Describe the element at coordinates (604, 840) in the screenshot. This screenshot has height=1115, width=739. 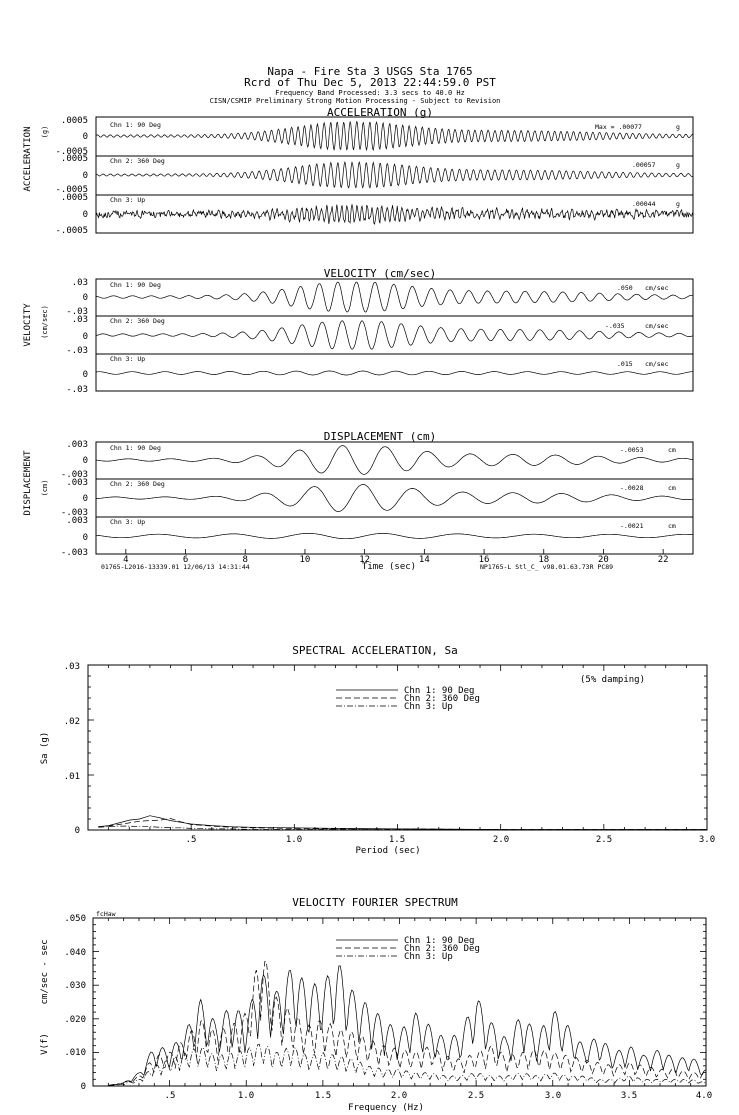
I see `sa-xtick-25: 2.5` at that location.